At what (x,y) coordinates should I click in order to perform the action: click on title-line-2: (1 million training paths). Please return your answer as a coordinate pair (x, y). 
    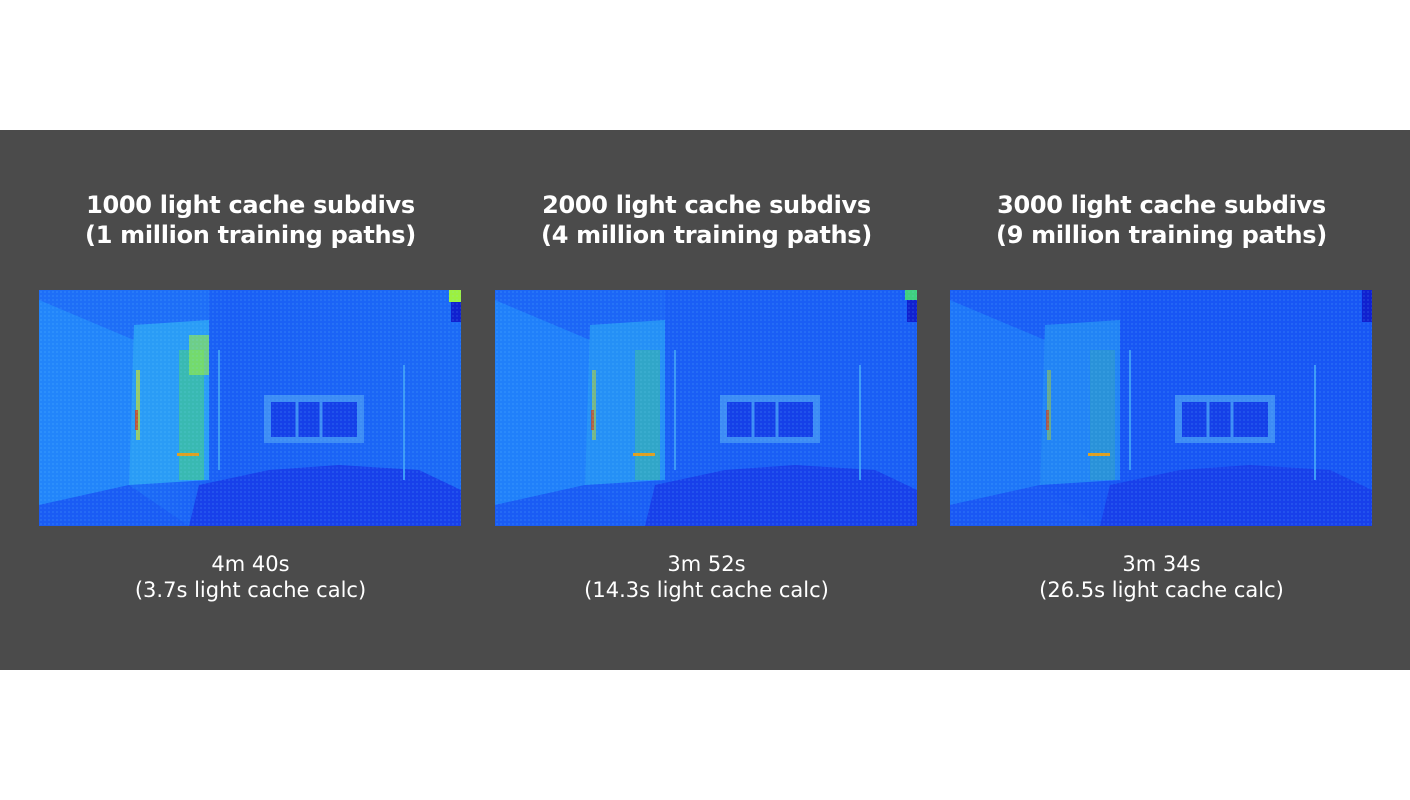
    Looking at the image, I should click on (250, 235).